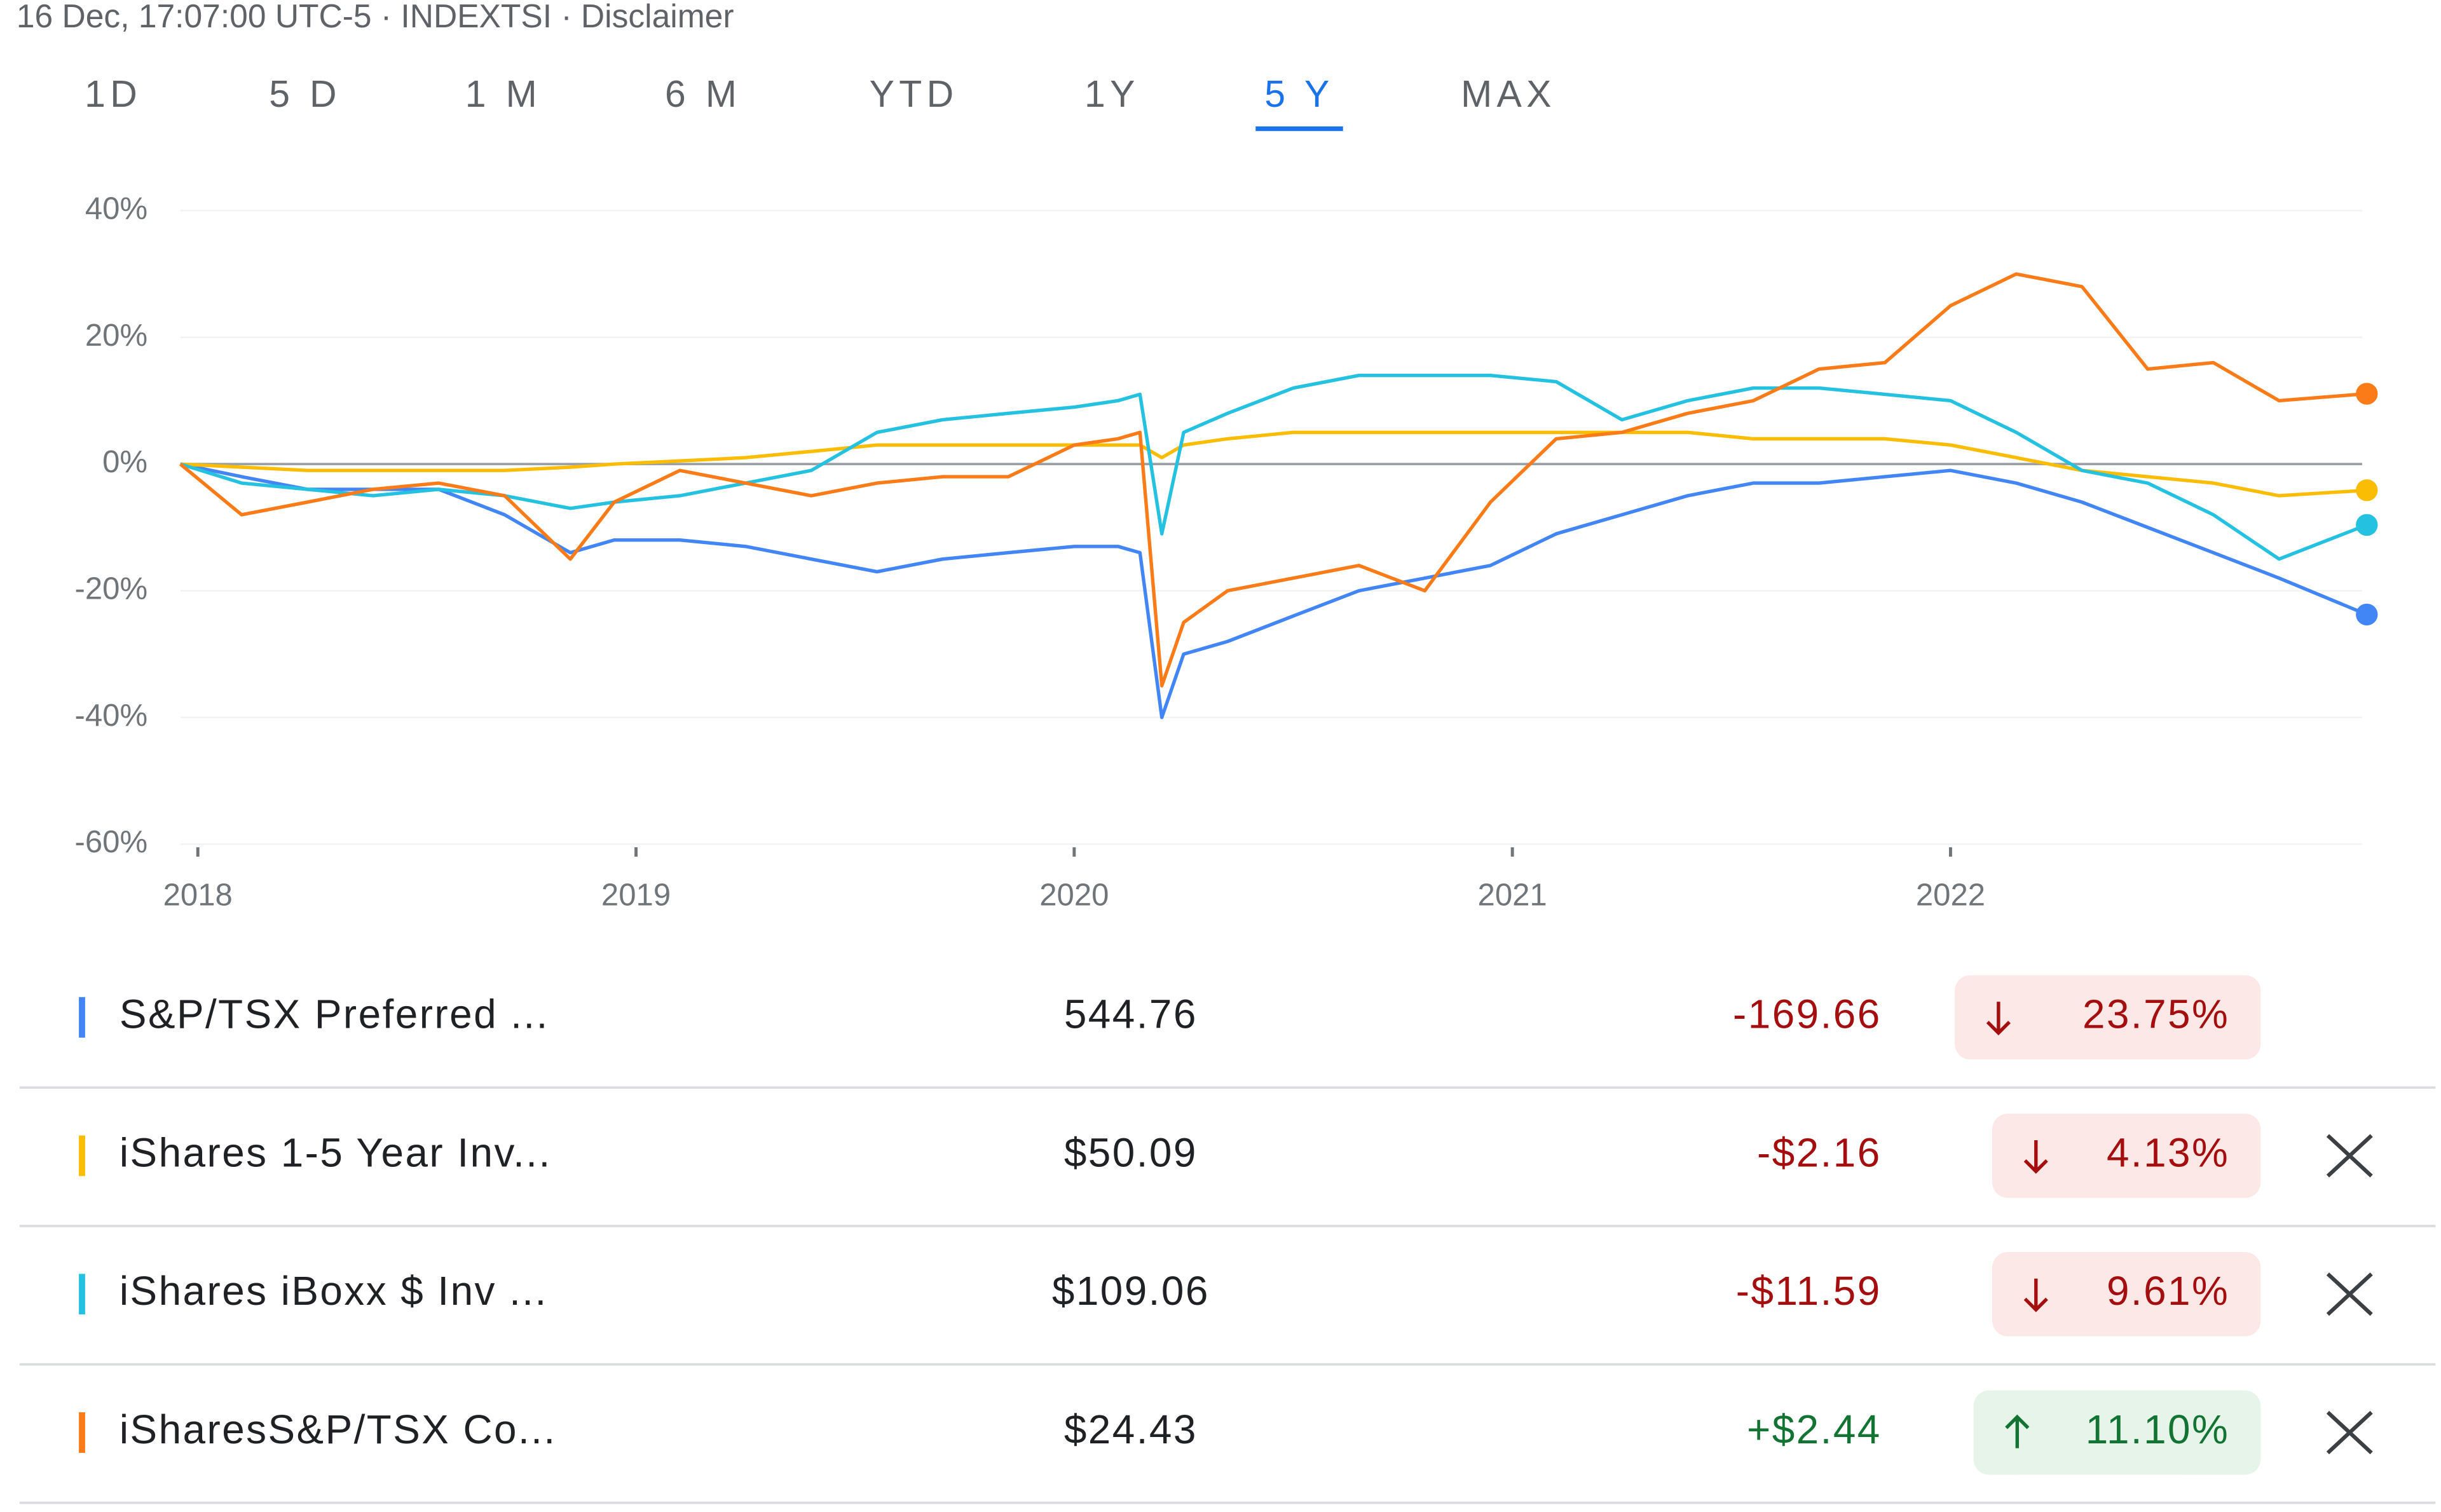  What do you see at coordinates (1950, 895) in the screenshot?
I see `x-tick-label: 2022` at bounding box center [1950, 895].